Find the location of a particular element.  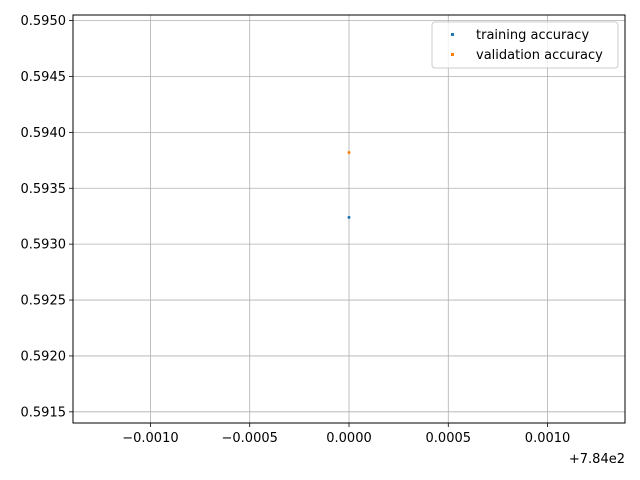

y-tick-label-1: 0.5920 is located at coordinates (44, 356).